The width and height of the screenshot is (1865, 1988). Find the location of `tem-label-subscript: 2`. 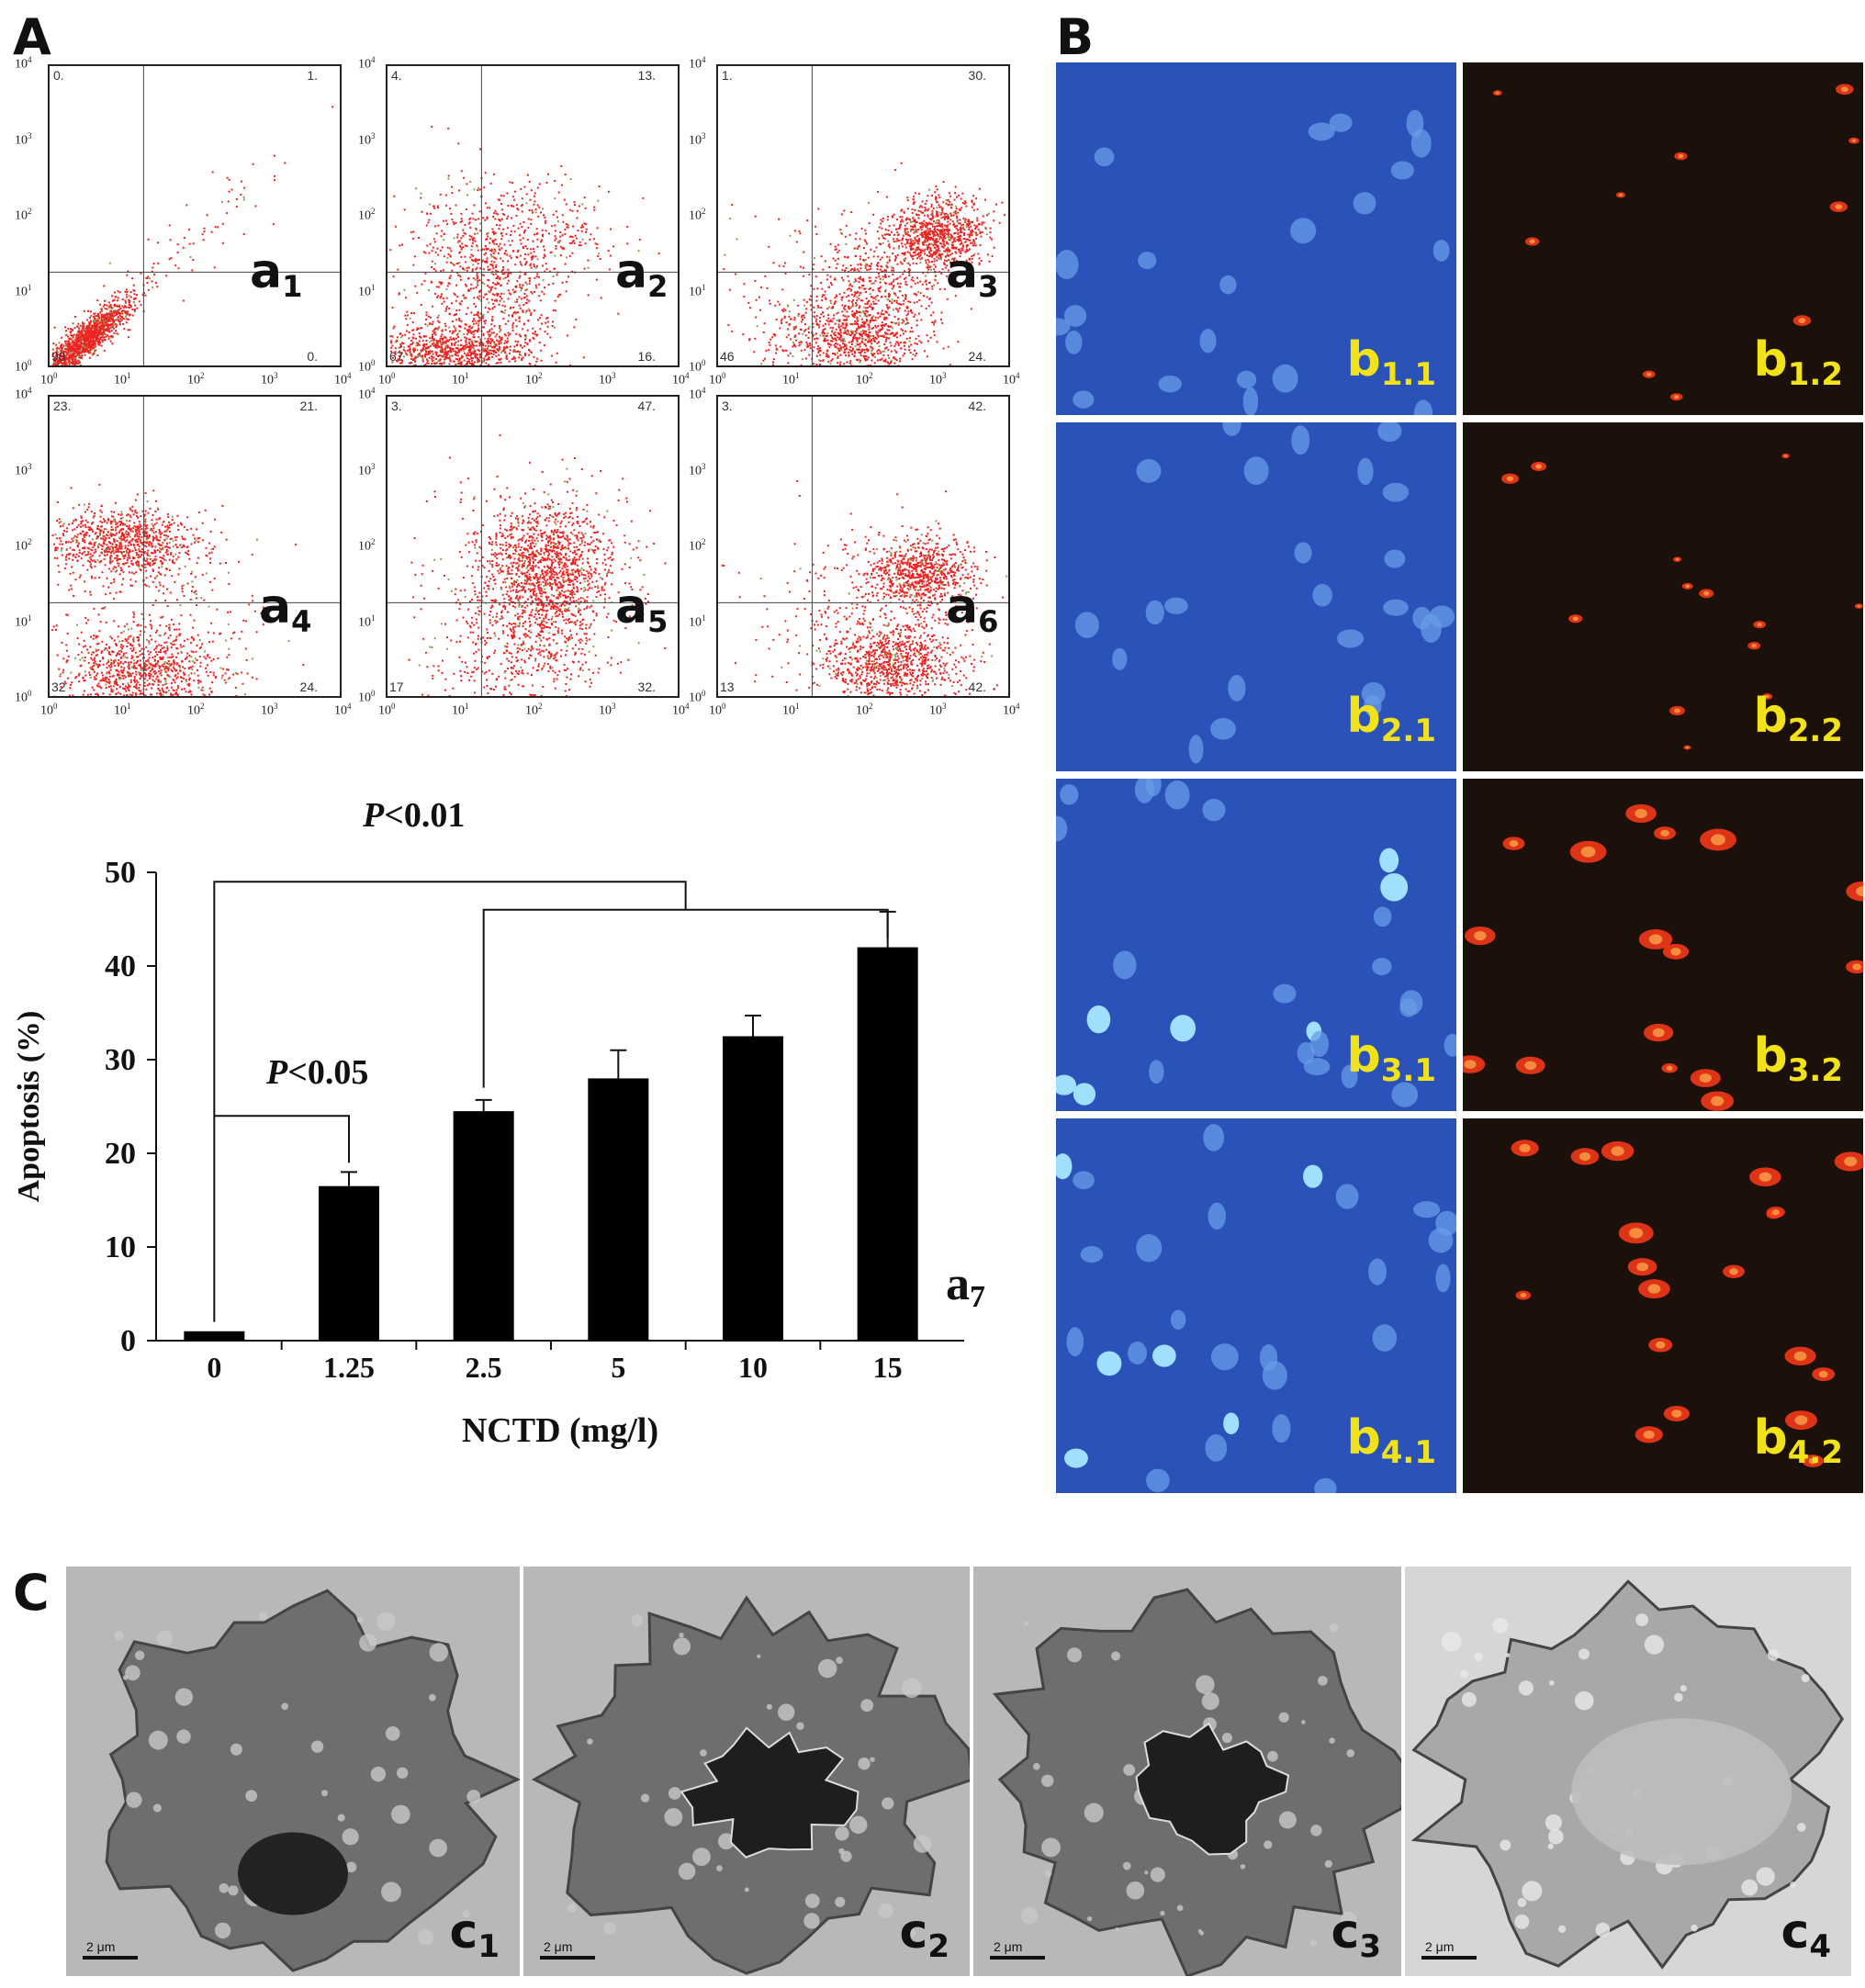

tem-label-subscript: 2 is located at coordinates (938, 1947).